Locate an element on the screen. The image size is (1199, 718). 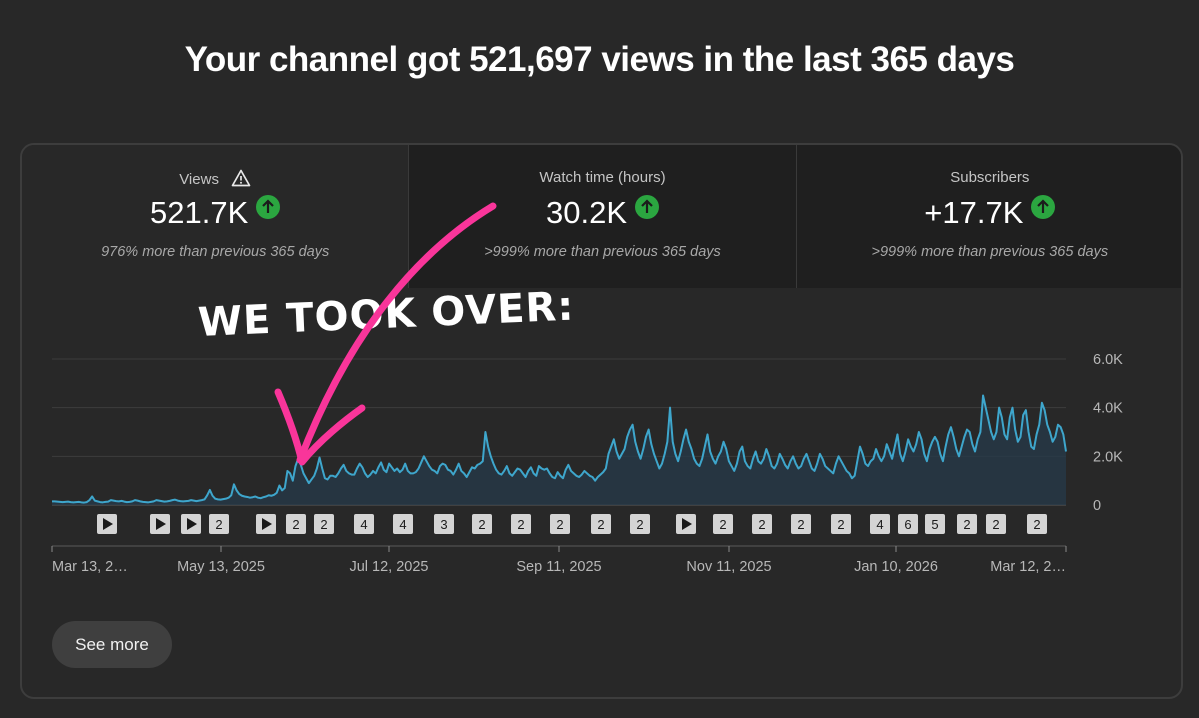
metric-value: 30.2K is located at coordinates (586, 212).